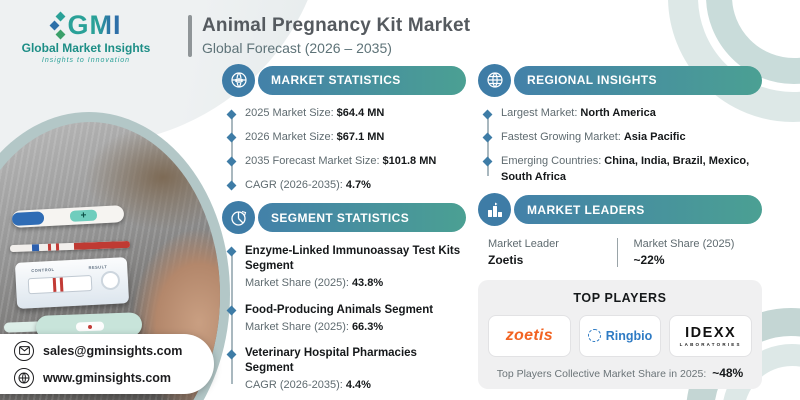 The image size is (800, 400). Describe the element at coordinates (529, 335) in the screenshot. I see `zoetis-logo: zoetis` at that location.